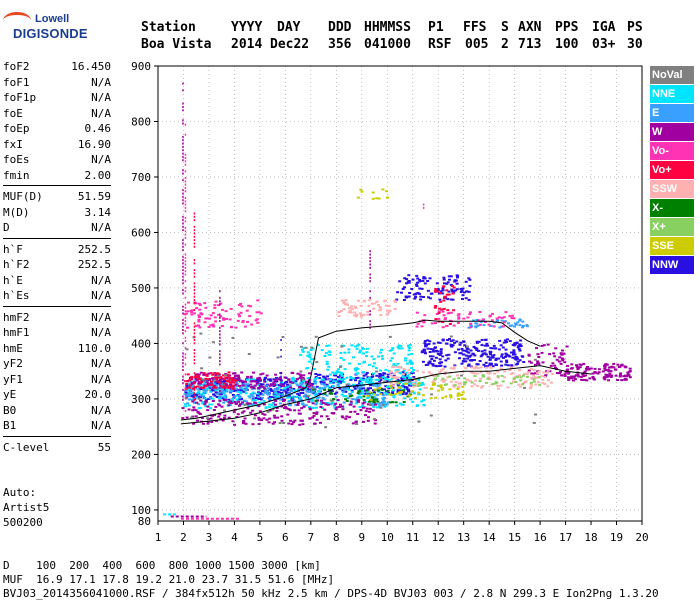  I want to click on param-row: fmin 2.00, so click(57, 176).